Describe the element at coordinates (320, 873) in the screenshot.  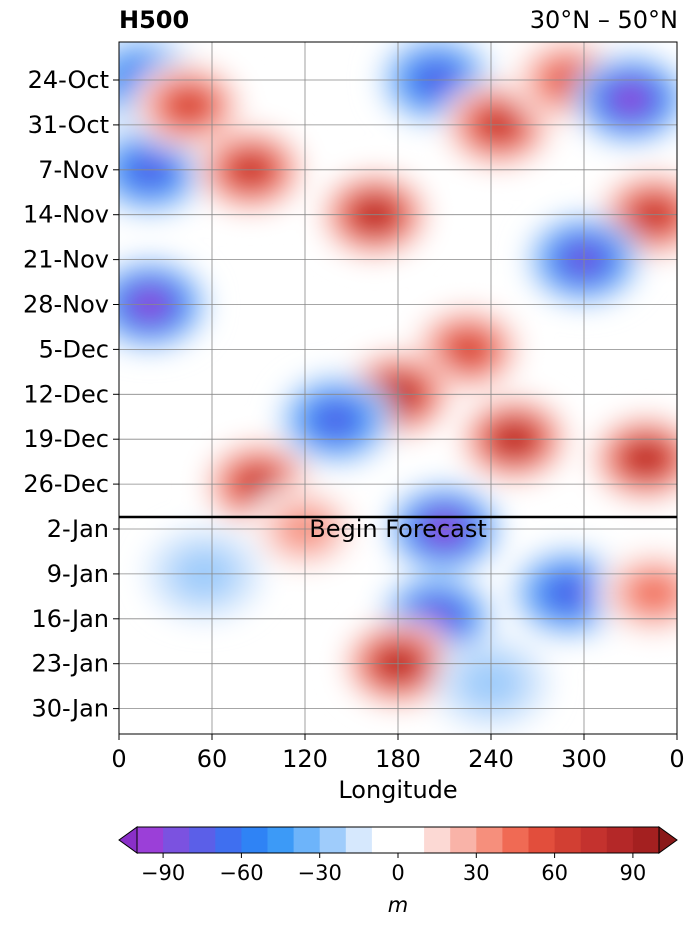
I see `colorbar-tick-label: −30` at that location.